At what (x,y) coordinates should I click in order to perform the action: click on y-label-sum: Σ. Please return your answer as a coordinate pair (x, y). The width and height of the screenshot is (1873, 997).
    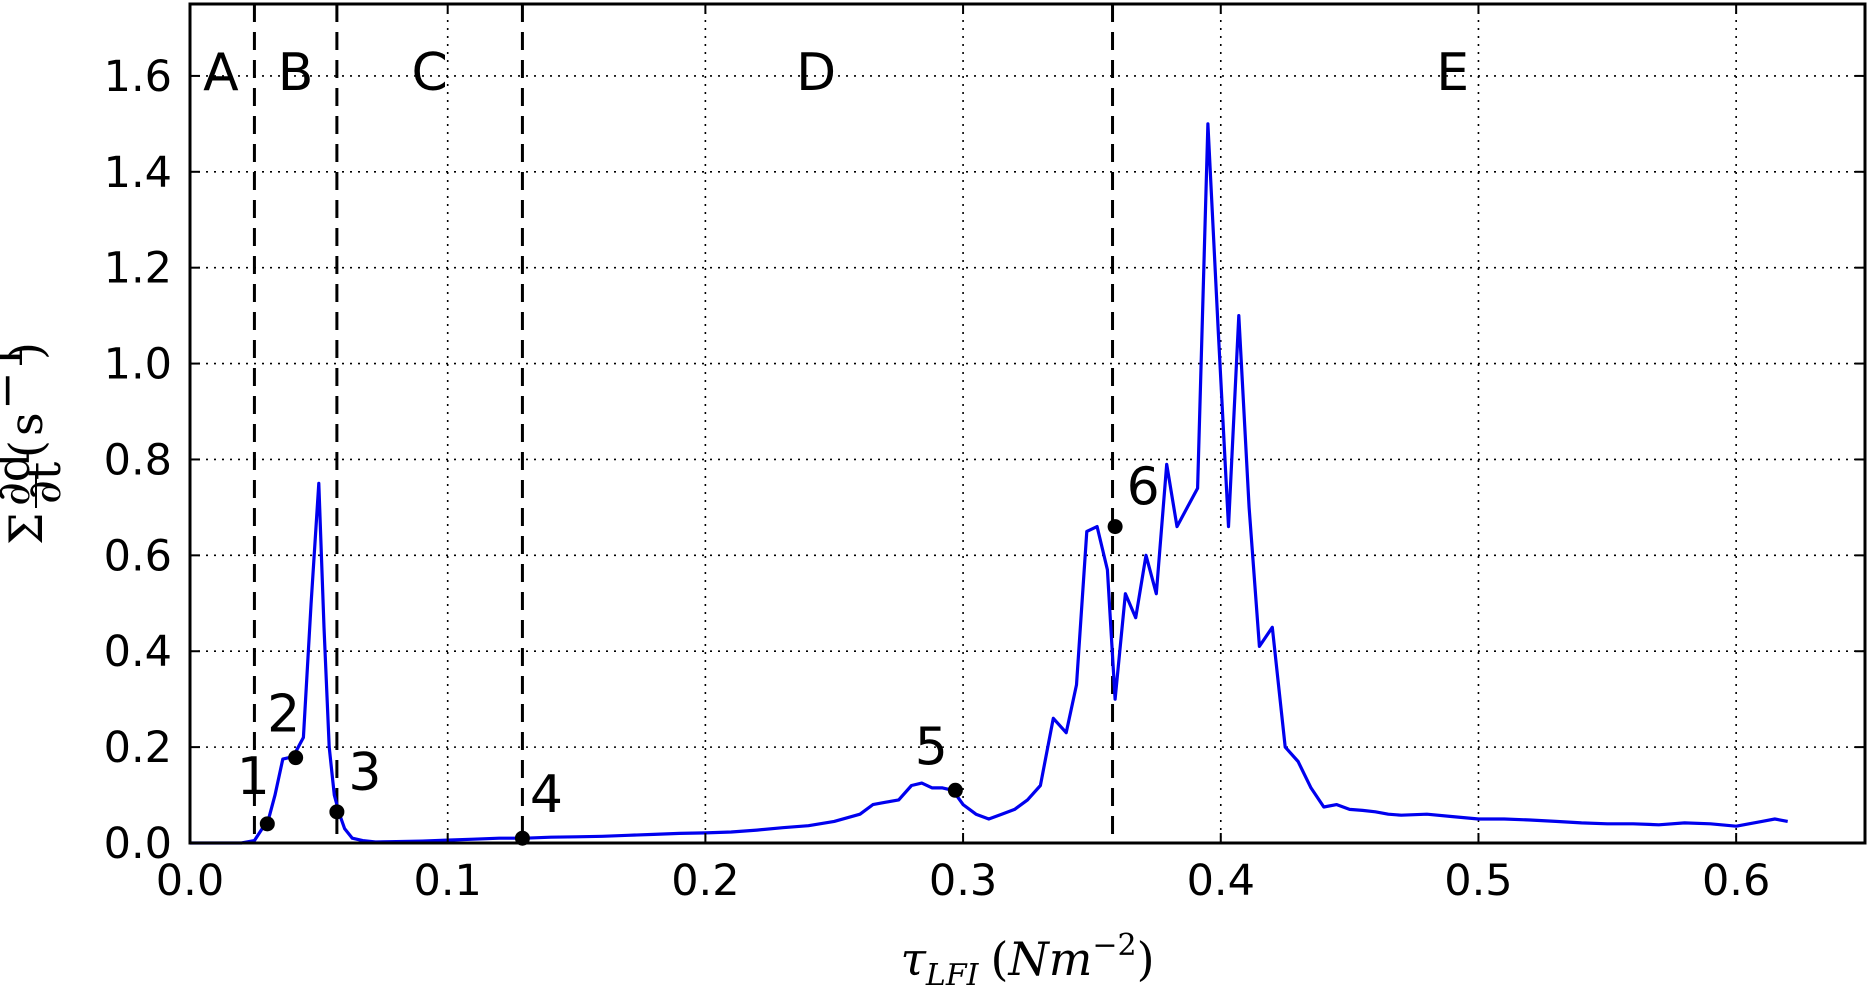
    Looking at the image, I should click on (26, 528).